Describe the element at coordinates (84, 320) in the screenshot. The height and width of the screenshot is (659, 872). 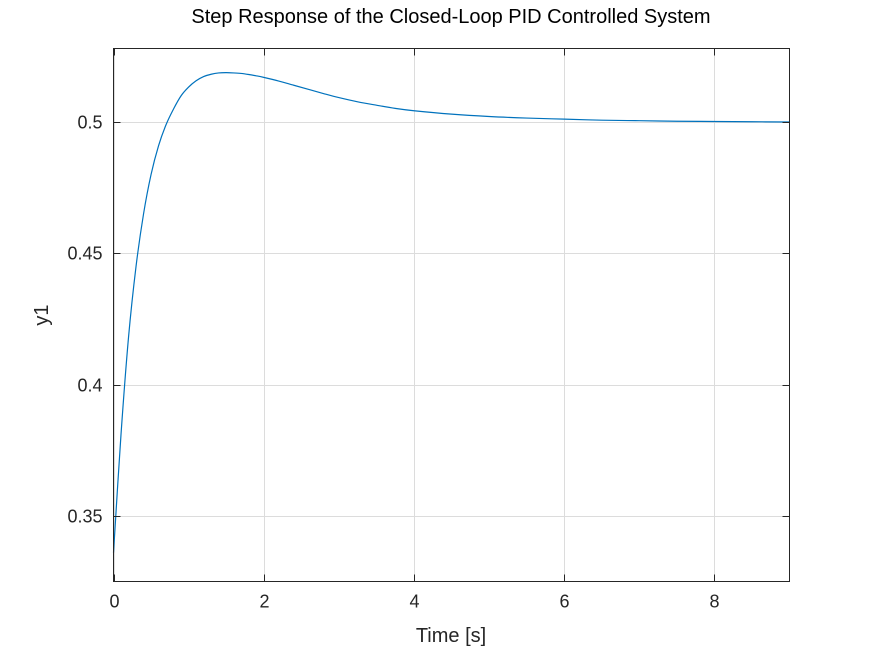
I see `y-tick-labels: 0.35 0.4 0.45 0.5` at that location.